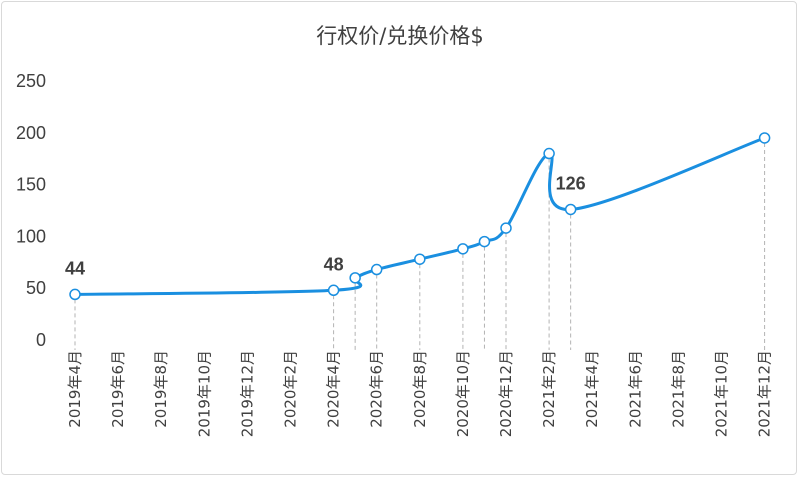  Describe the element at coordinates (678, 389) in the screenshot. I see `x-tick-label: 2021年8月` at that location.